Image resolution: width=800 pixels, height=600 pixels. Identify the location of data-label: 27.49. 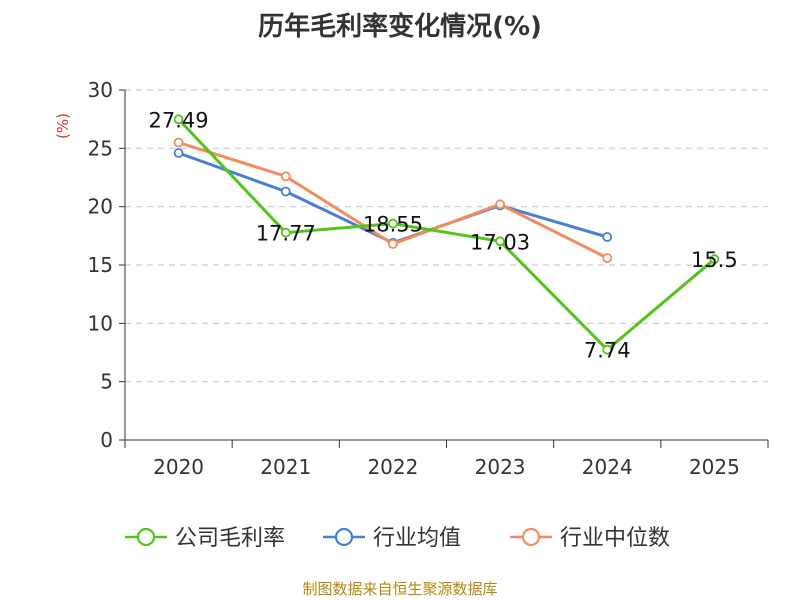
(179, 120).